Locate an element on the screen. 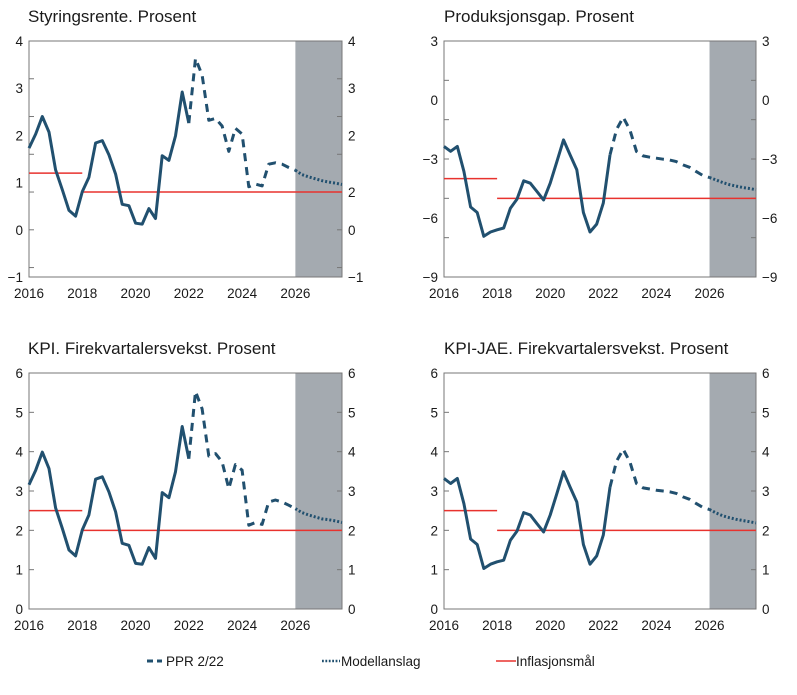 The image size is (797, 695). chart-title: Produksjonsgap. Prosent is located at coordinates (539, 16).